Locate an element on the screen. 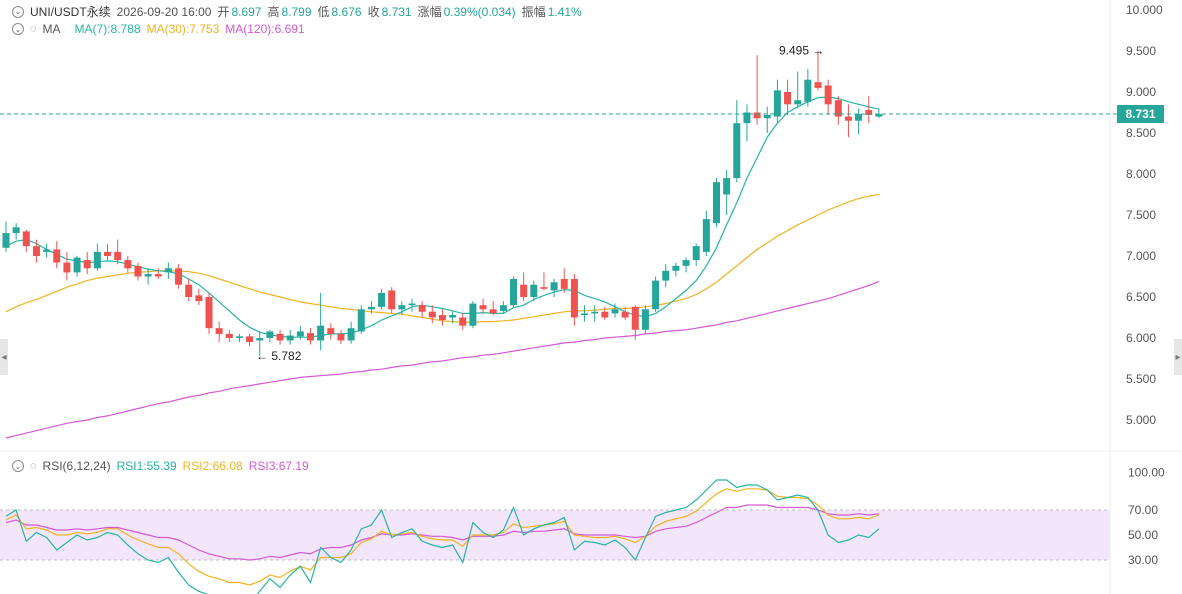 Image resolution: width=1182 pixels, height=594 pixels. ma120-value: MA(120):6.691 is located at coordinates (265, 29).